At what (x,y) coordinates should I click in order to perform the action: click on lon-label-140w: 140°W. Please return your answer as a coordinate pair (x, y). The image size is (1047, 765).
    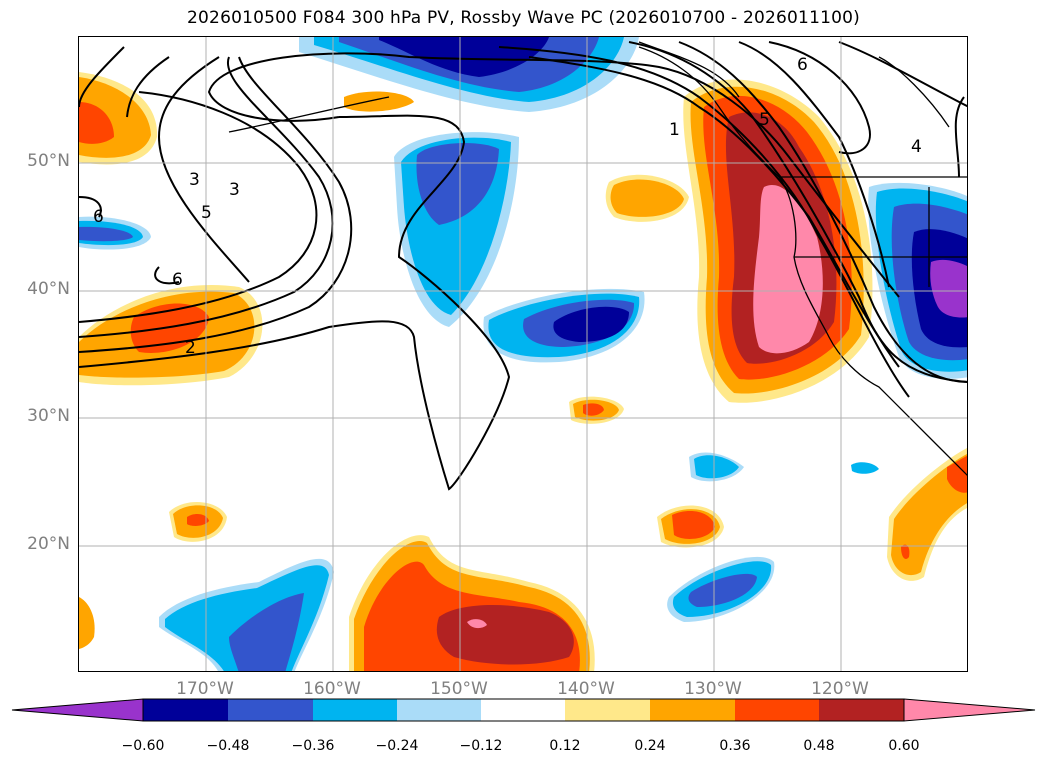
    Looking at the image, I should click on (586, 689).